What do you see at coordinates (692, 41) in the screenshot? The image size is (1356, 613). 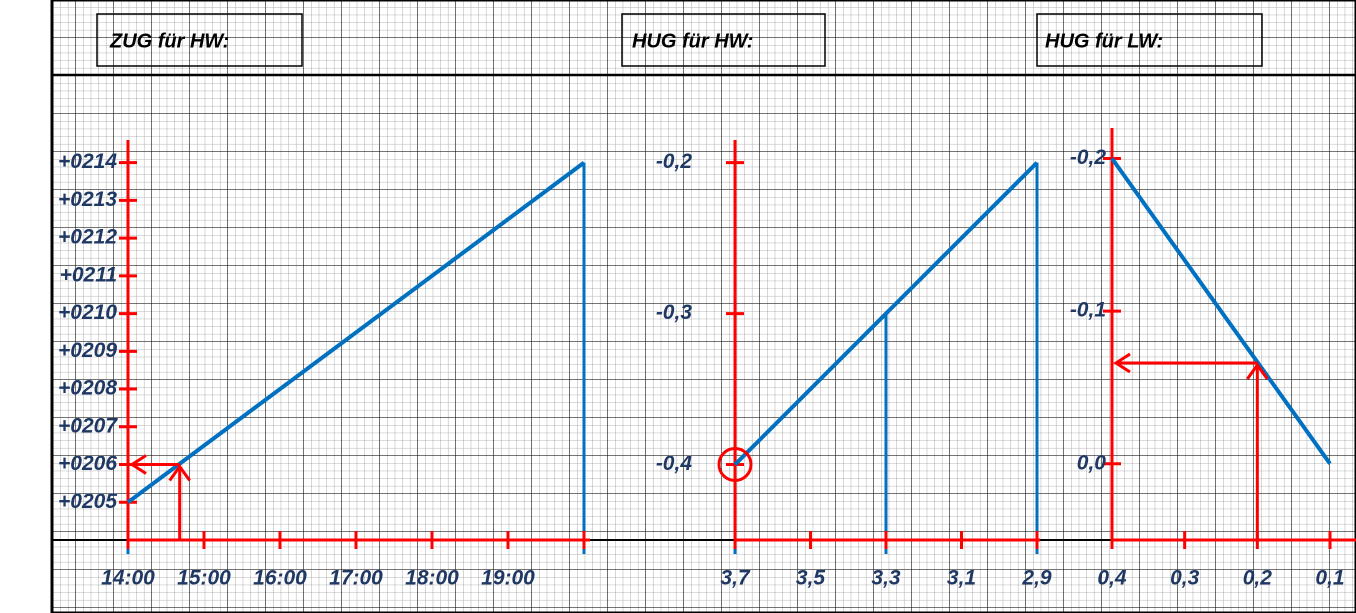 I see `chart-title: HUG für HW:` at bounding box center [692, 41].